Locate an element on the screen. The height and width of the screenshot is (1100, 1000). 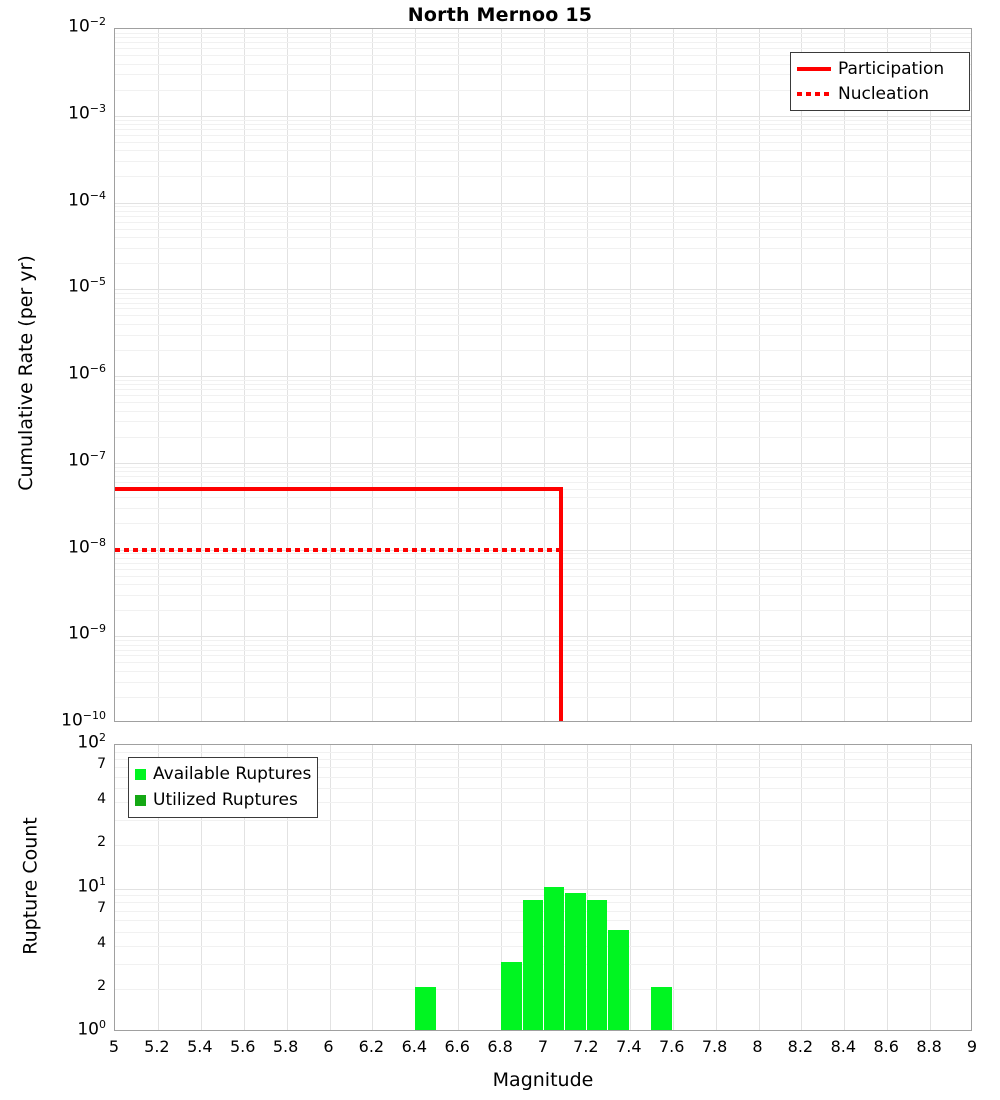
x-tick: 8.2 is located at coordinates (800, 1046).